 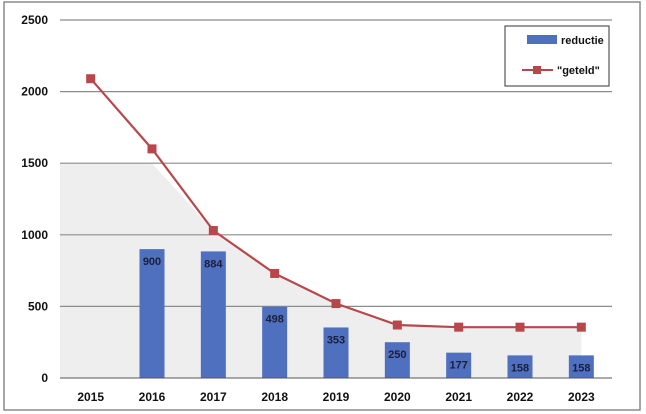 What do you see at coordinates (34, 92) in the screenshot?
I see `y-tick-label: 2000` at bounding box center [34, 92].